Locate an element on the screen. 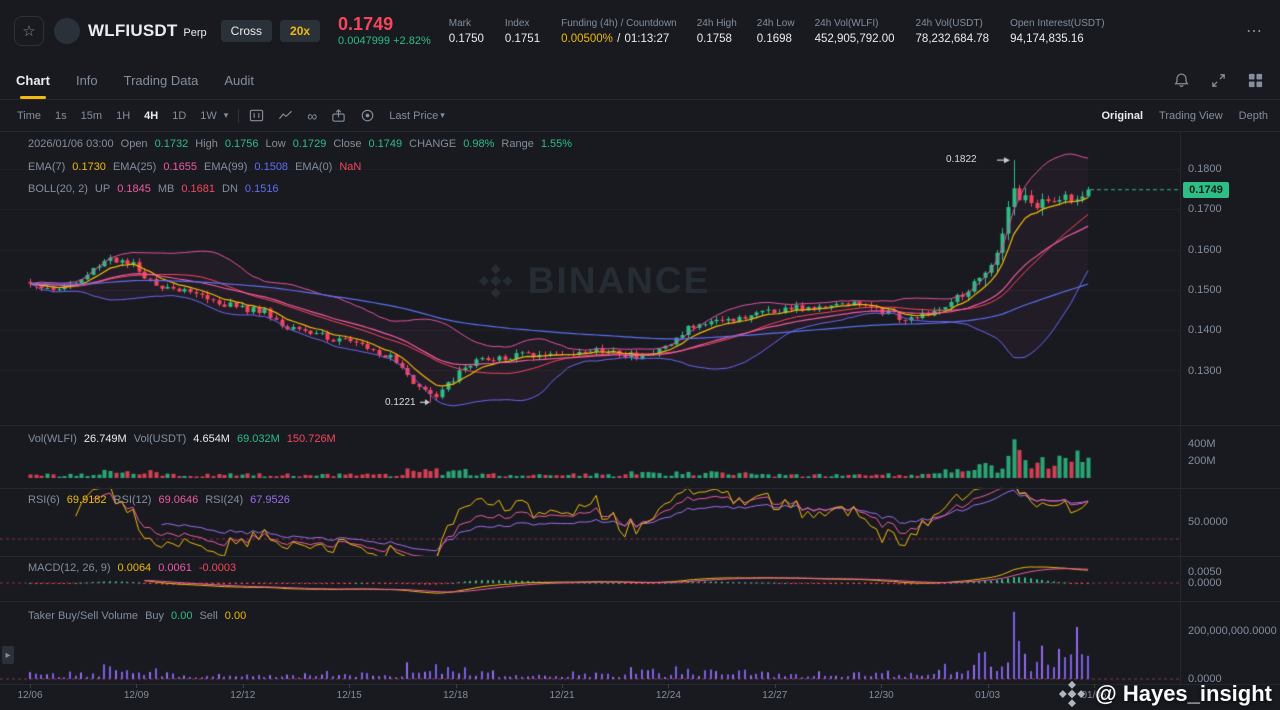  pane-expander-button: ▸ is located at coordinates (8, 655).